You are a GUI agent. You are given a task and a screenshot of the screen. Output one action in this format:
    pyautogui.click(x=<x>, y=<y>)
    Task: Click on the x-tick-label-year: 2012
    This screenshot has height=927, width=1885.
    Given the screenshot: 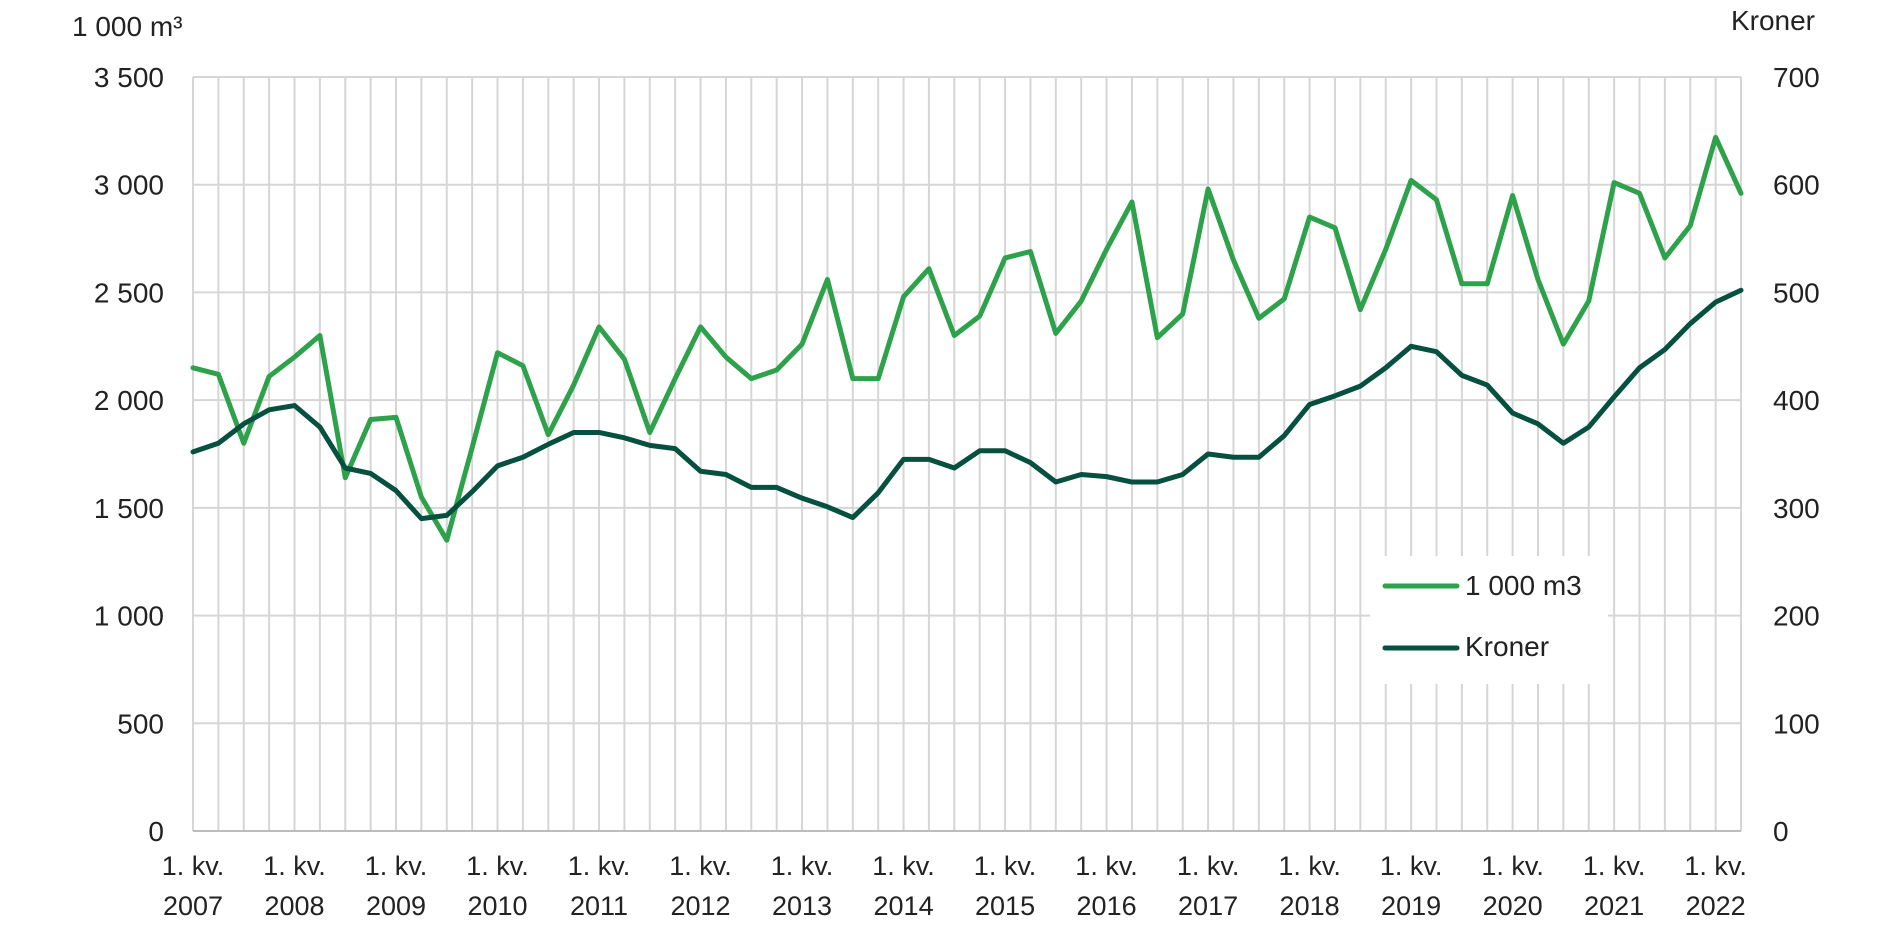 What is the action you would take?
    pyautogui.click(x=701, y=906)
    